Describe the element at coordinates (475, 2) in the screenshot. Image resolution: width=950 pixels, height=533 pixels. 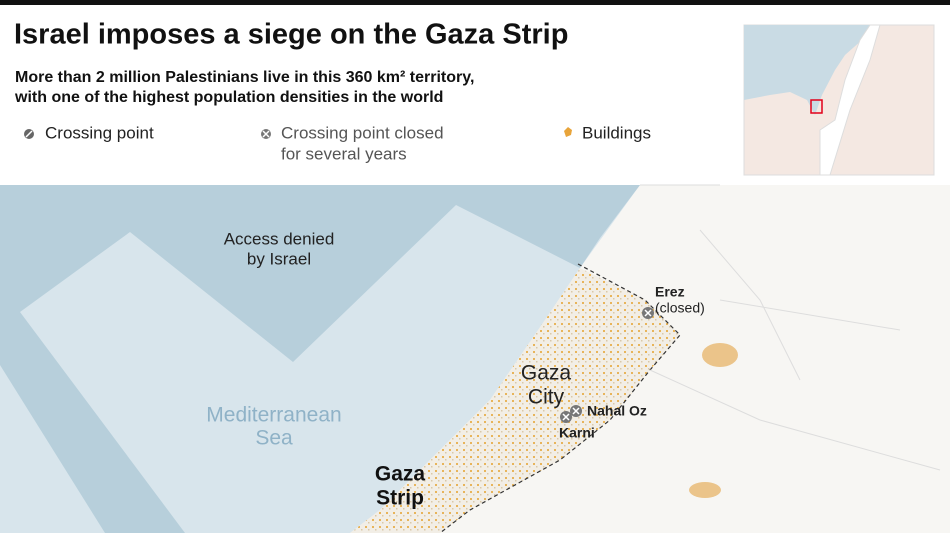
I see `top-bar` at that location.